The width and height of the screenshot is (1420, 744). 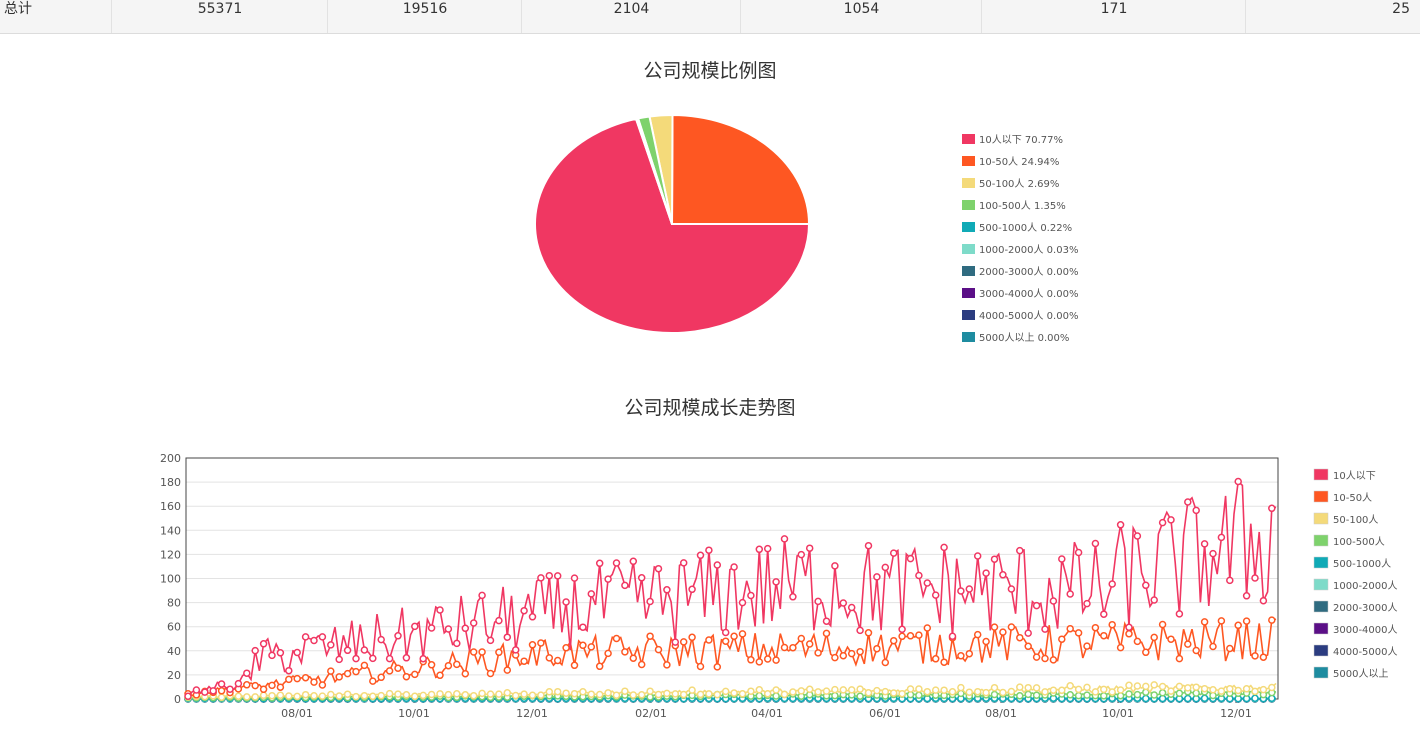 I want to click on x-tick-label-2: 12/01, so click(x=532, y=713).